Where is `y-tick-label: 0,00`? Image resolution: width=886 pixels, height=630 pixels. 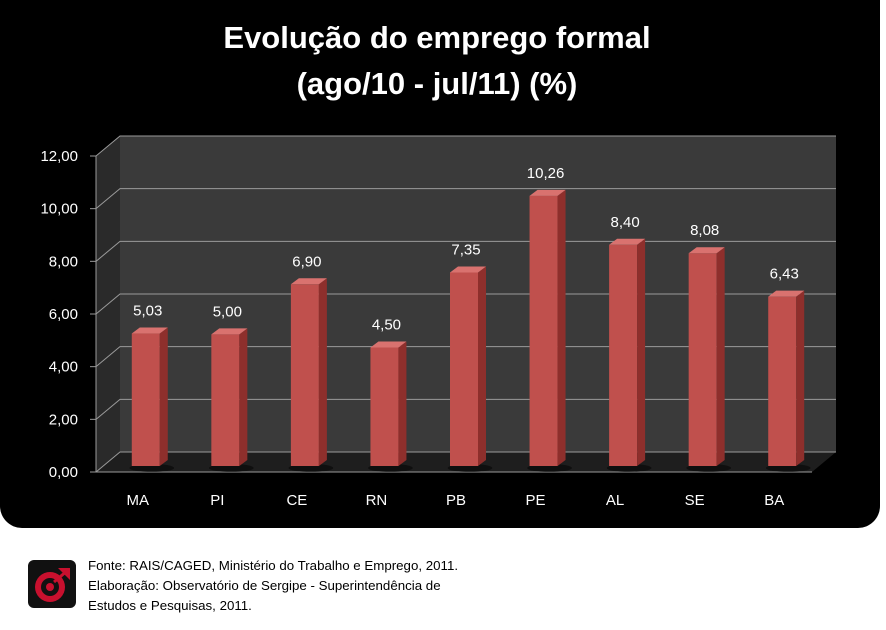 y-tick-label: 0,00 is located at coordinates (63, 472).